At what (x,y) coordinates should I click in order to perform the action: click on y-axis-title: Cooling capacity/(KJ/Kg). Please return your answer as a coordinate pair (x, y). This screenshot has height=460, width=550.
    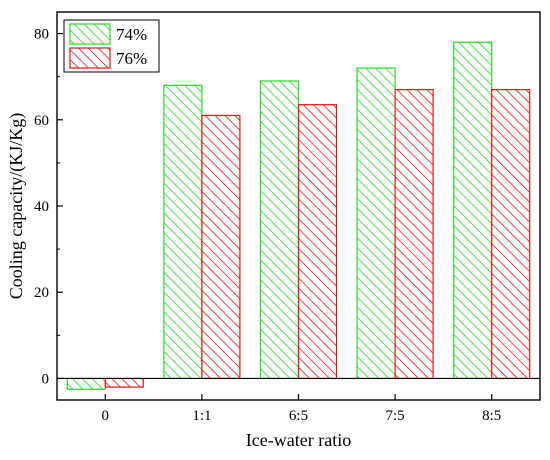
    Looking at the image, I should click on (16, 206).